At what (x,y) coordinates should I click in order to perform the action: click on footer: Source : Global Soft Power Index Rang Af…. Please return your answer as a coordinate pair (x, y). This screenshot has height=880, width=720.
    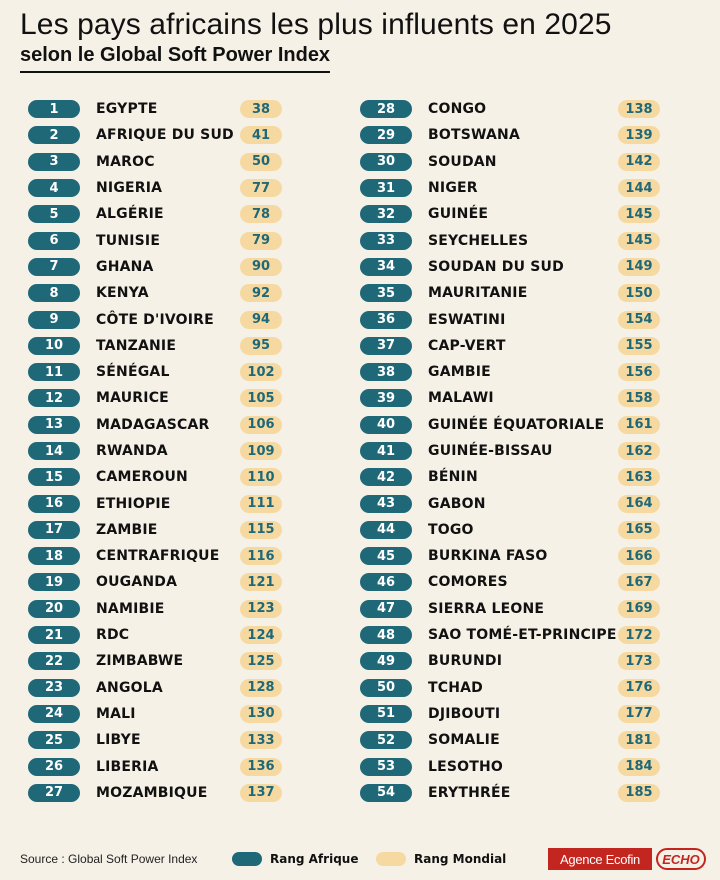
    Looking at the image, I should click on (360, 860).